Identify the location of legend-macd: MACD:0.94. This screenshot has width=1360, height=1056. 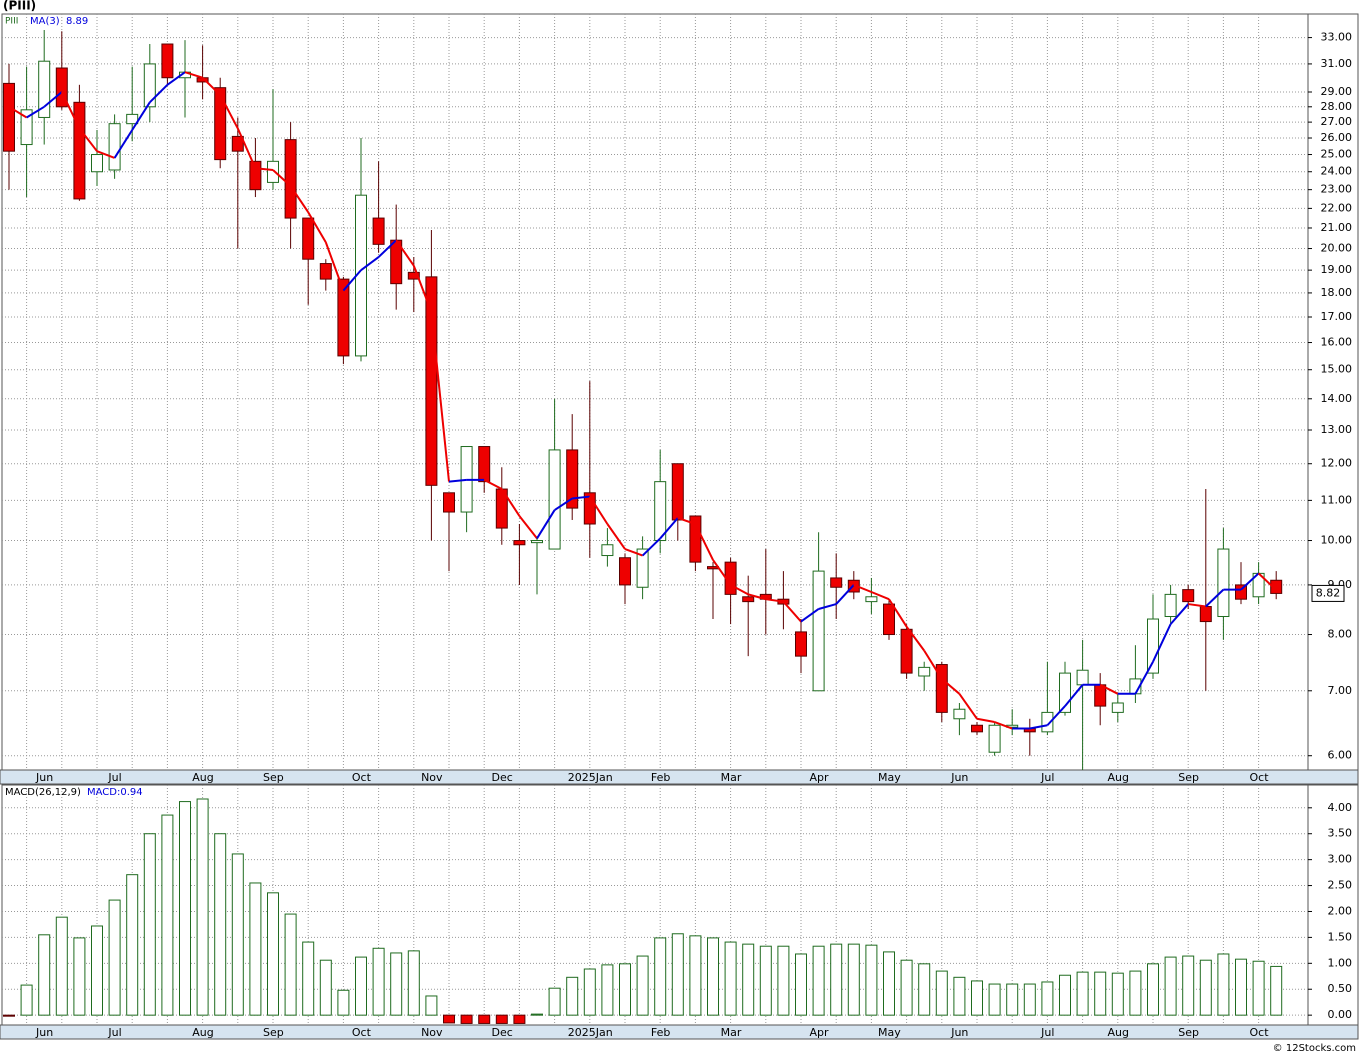
(115, 792).